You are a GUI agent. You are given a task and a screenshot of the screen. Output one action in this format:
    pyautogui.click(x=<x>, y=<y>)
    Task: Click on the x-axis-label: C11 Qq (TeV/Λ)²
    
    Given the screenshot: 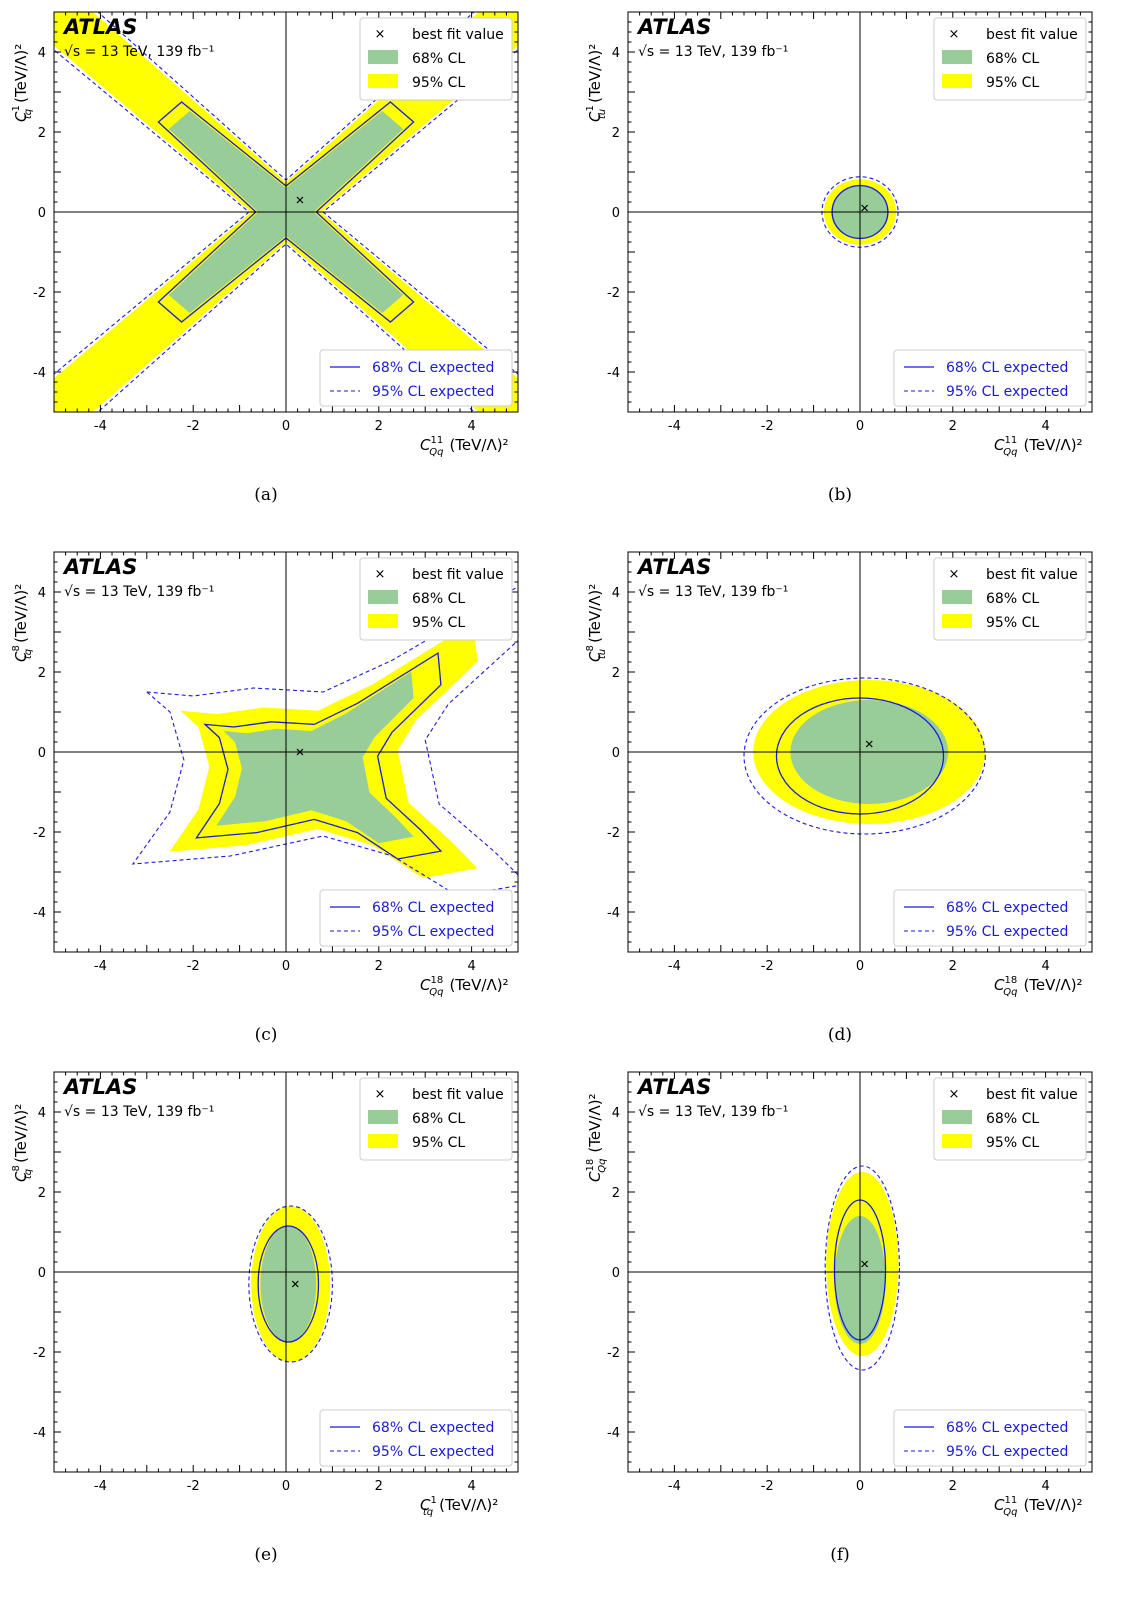 What is the action you would take?
    pyautogui.click(x=1038, y=1506)
    